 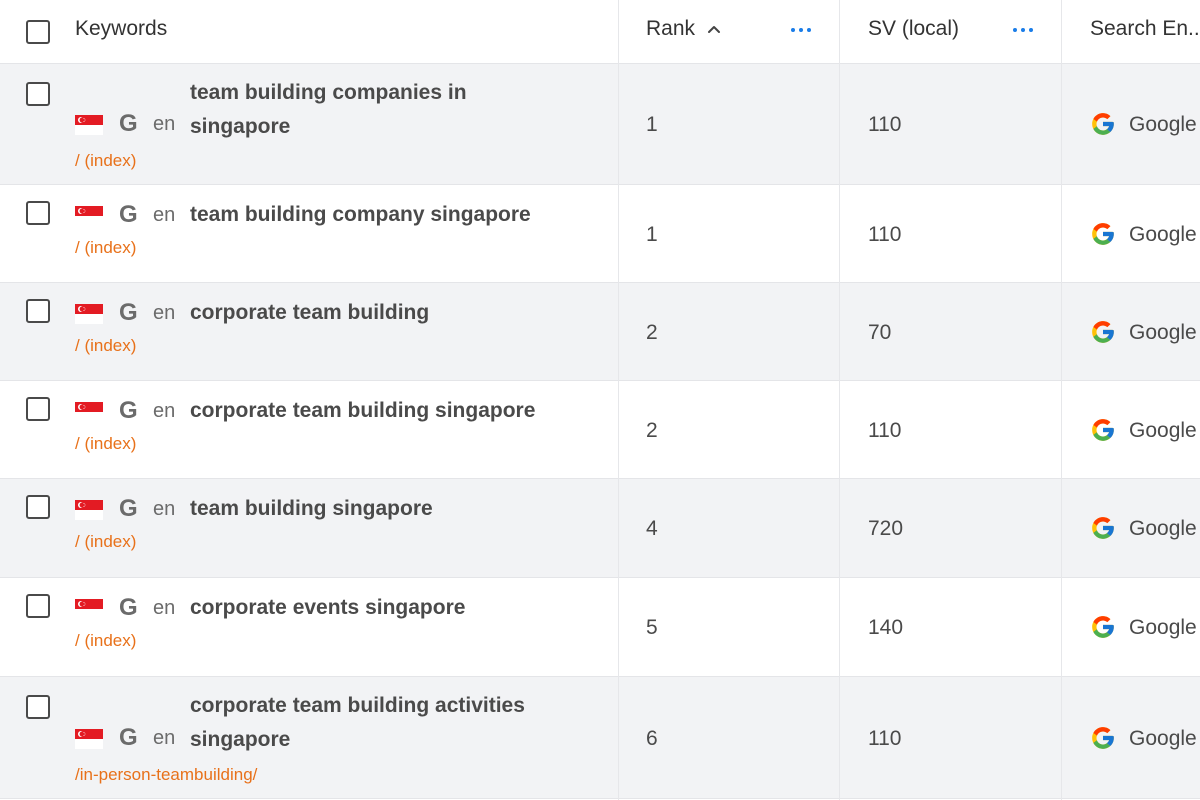 What do you see at coordinates (652, 627) in the screenshot?
I see `rank-value: 5` at bounding box center [652, 627].